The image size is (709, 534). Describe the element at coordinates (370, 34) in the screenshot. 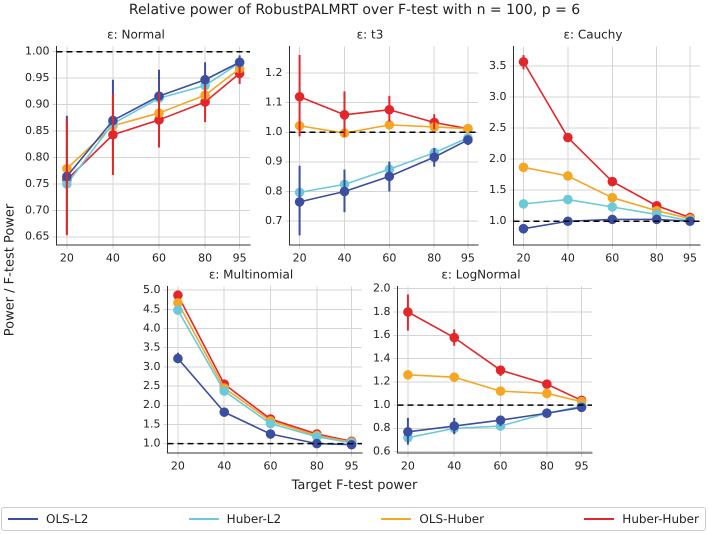

I see `chart-title: ε: t3` at that location.